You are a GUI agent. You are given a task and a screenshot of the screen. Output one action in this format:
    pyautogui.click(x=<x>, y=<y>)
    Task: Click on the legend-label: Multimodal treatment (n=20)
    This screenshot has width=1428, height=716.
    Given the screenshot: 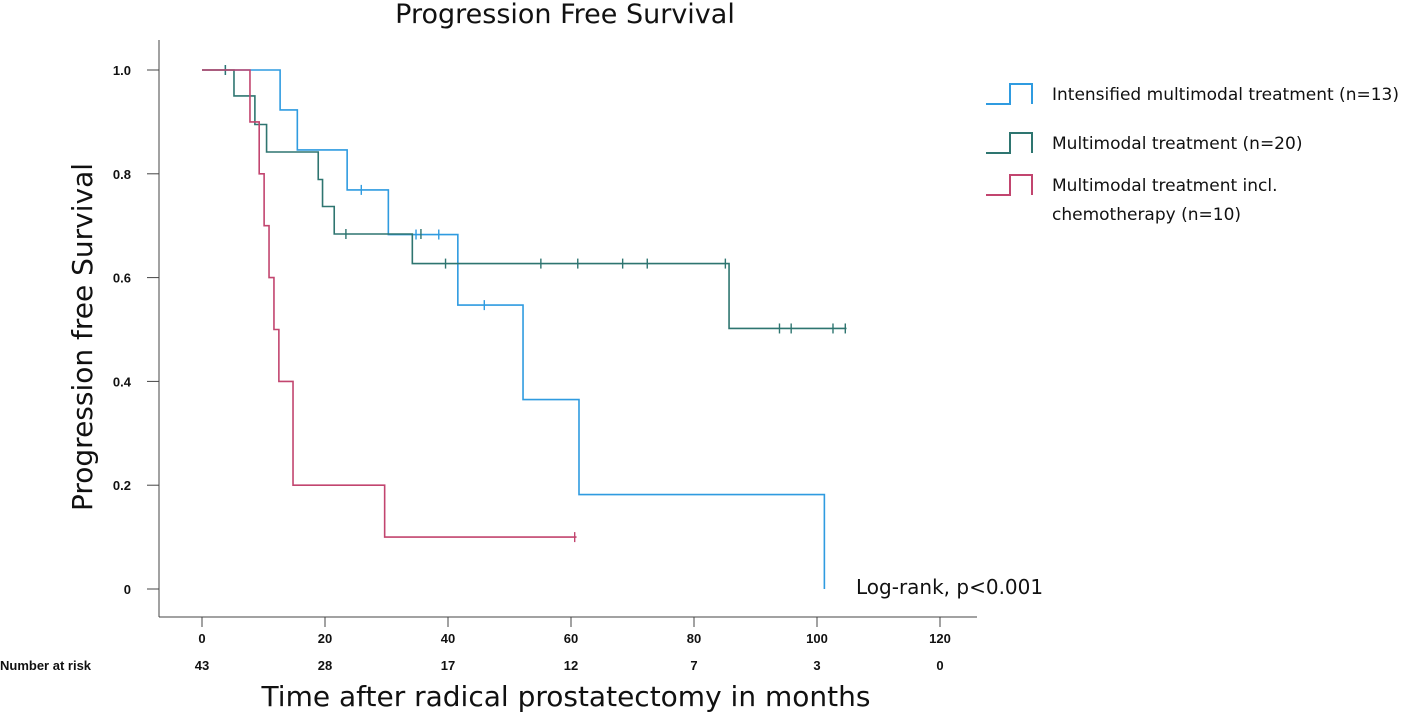 What is the action you would take?
    pyautogui.click(x=1177, y=144)
    